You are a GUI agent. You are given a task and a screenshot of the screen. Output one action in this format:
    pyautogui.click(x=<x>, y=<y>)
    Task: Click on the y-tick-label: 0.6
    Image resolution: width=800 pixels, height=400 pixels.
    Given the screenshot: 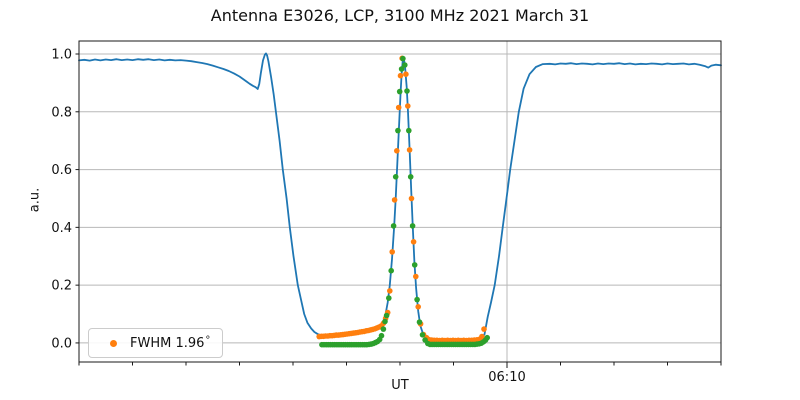 What is the action you would take?
    pyautogui.click(x=61, y=170)
    